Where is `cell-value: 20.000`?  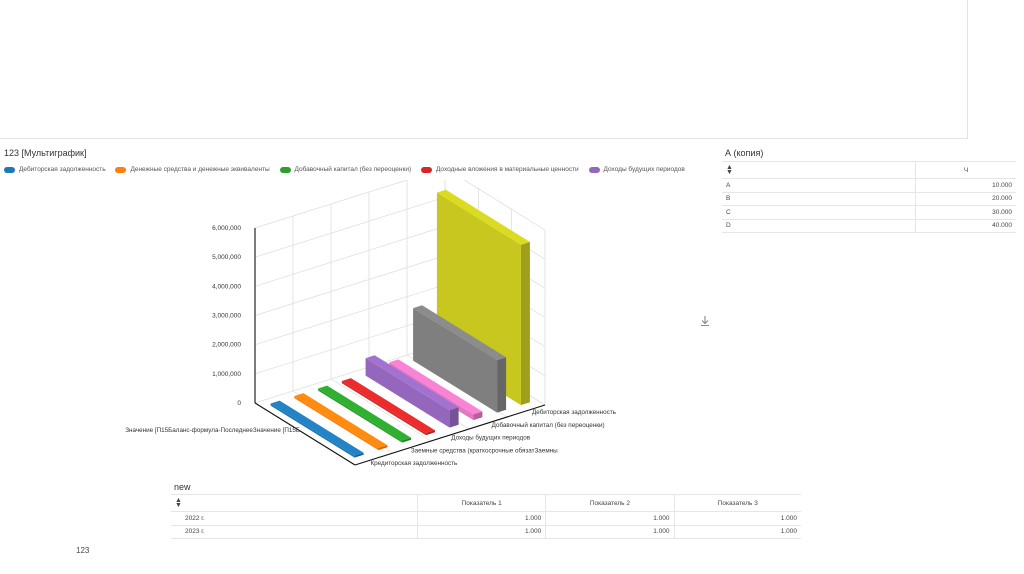
cell-value: 20.000 is located at coordinates (965, 199).